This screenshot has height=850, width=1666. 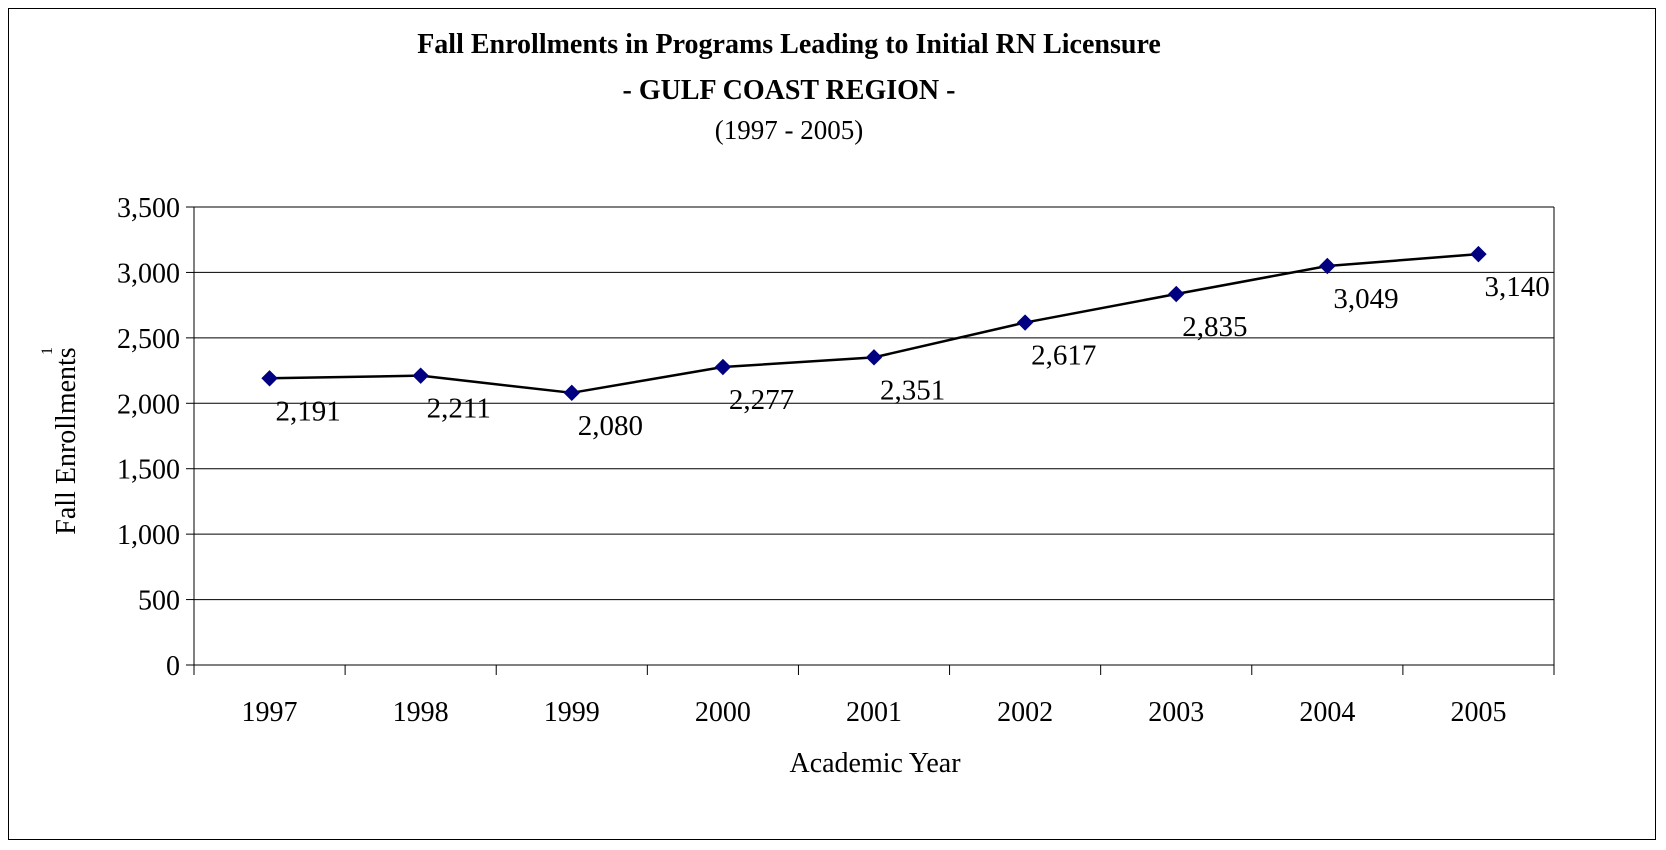 What do you see at coordinates (269, 378) in the screenshot?
I see `data-point-1997` at bounding box center [269, 378].